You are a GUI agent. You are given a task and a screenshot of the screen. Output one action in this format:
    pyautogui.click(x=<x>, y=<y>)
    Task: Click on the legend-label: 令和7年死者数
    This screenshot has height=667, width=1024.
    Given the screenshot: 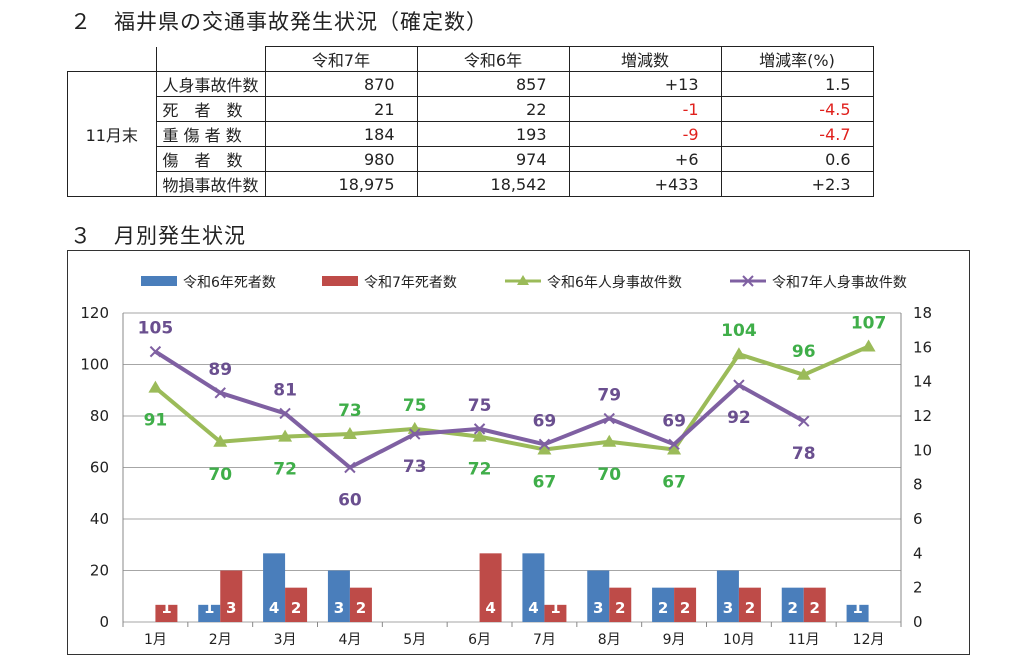 What is the action you would take?
    pyautogui.click(x=410, y=283)
    